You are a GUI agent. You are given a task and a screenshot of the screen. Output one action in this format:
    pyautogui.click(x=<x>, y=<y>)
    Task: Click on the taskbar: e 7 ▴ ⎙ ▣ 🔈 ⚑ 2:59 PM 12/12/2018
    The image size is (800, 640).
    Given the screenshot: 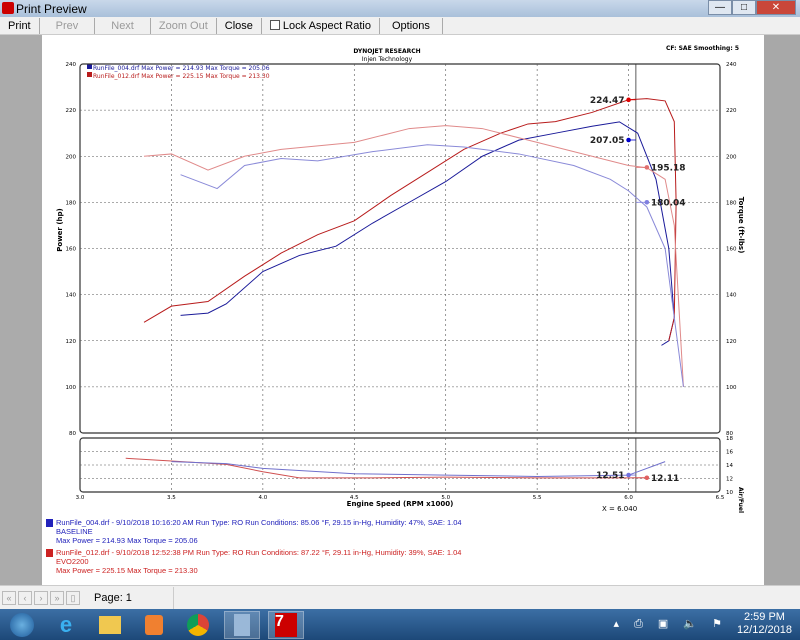 What is the action you would take?
    pyautogui.click(x=400, y=624)
    